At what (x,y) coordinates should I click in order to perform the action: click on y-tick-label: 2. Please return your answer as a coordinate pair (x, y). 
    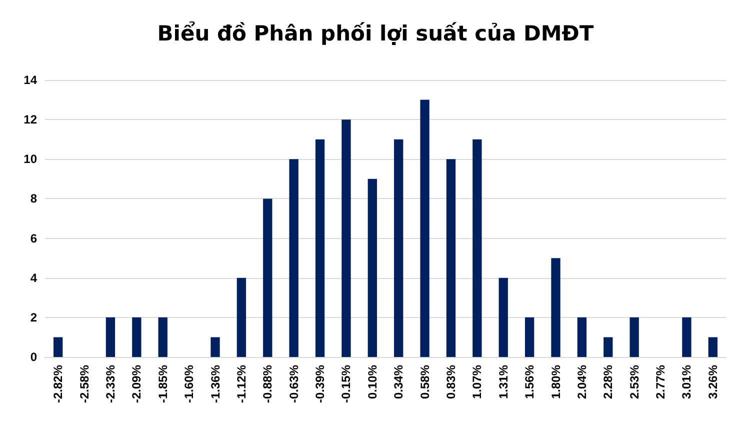
    Looking at the image, I should click on (34, 317).